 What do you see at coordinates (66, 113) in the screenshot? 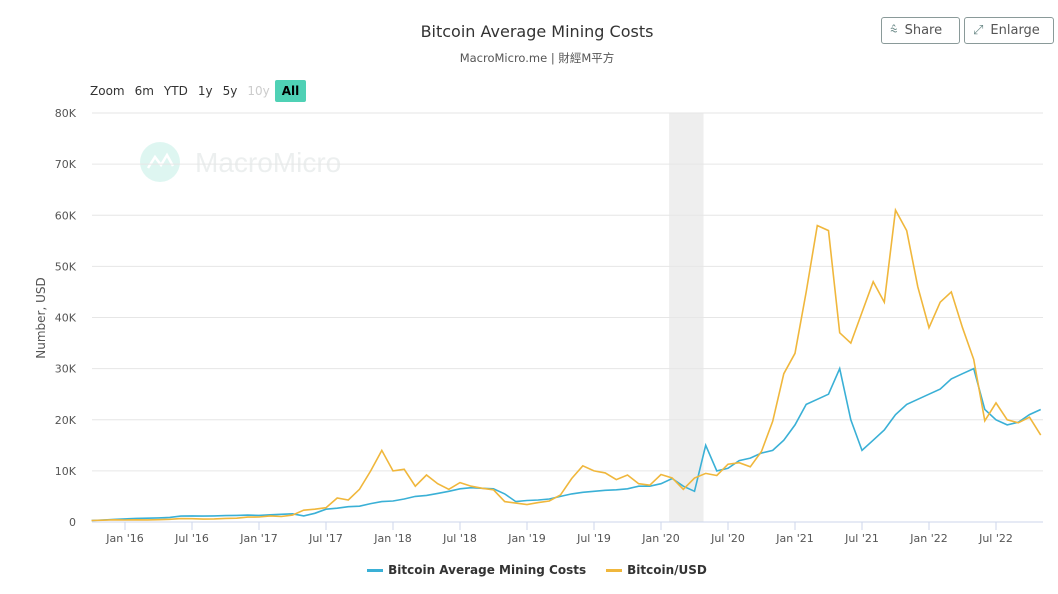
I see `y-tick-label: 80K` at bounding box center [66, 113].